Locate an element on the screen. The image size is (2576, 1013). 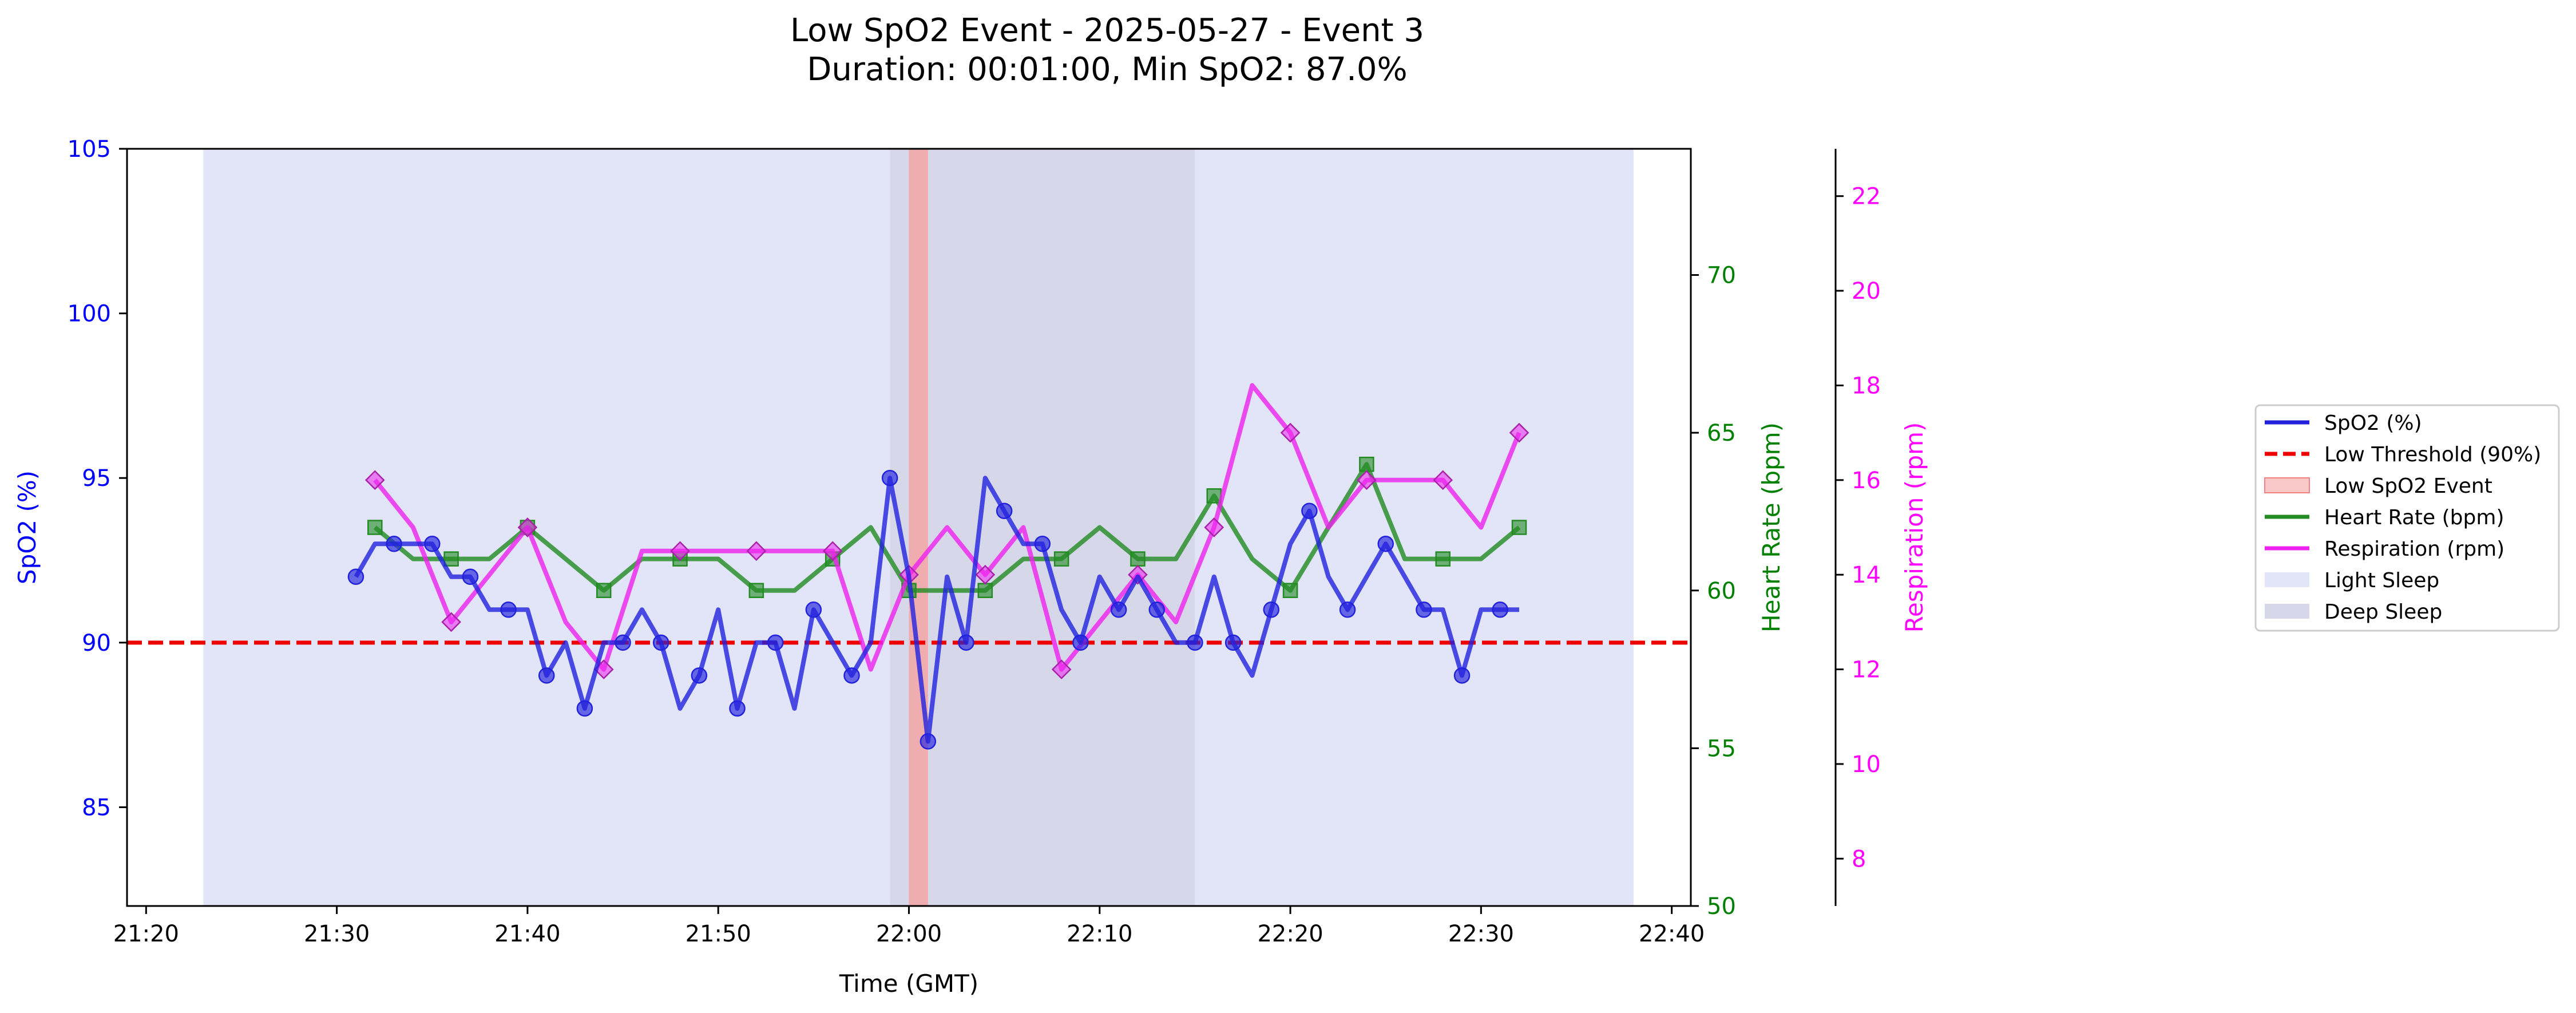
spo2-tick-label: 85 is located at coordinates (96, 808).